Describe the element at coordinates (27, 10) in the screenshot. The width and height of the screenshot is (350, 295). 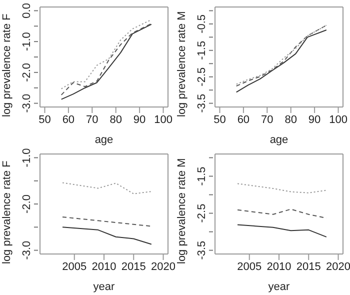
I see `y-tick-label: 0.0` at that location.